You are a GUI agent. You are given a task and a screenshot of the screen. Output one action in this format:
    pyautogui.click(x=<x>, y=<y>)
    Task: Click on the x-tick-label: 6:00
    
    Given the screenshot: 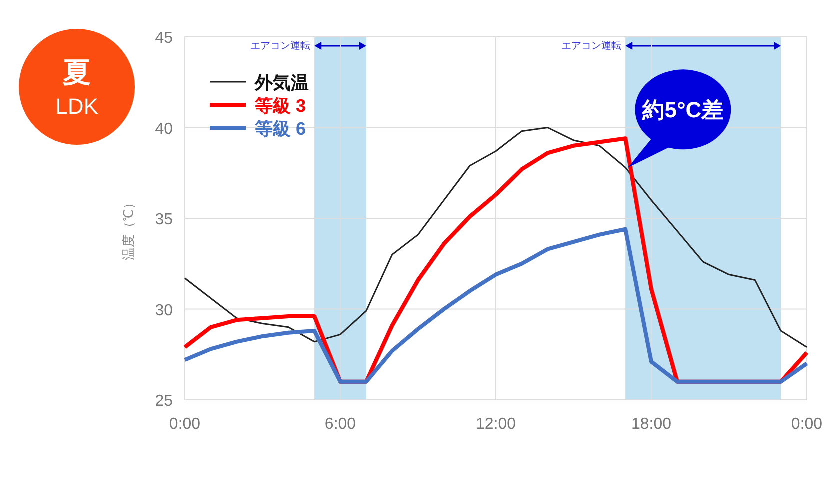 What is the action you would take?
    pyautogui.click(x=340, y=424)
    